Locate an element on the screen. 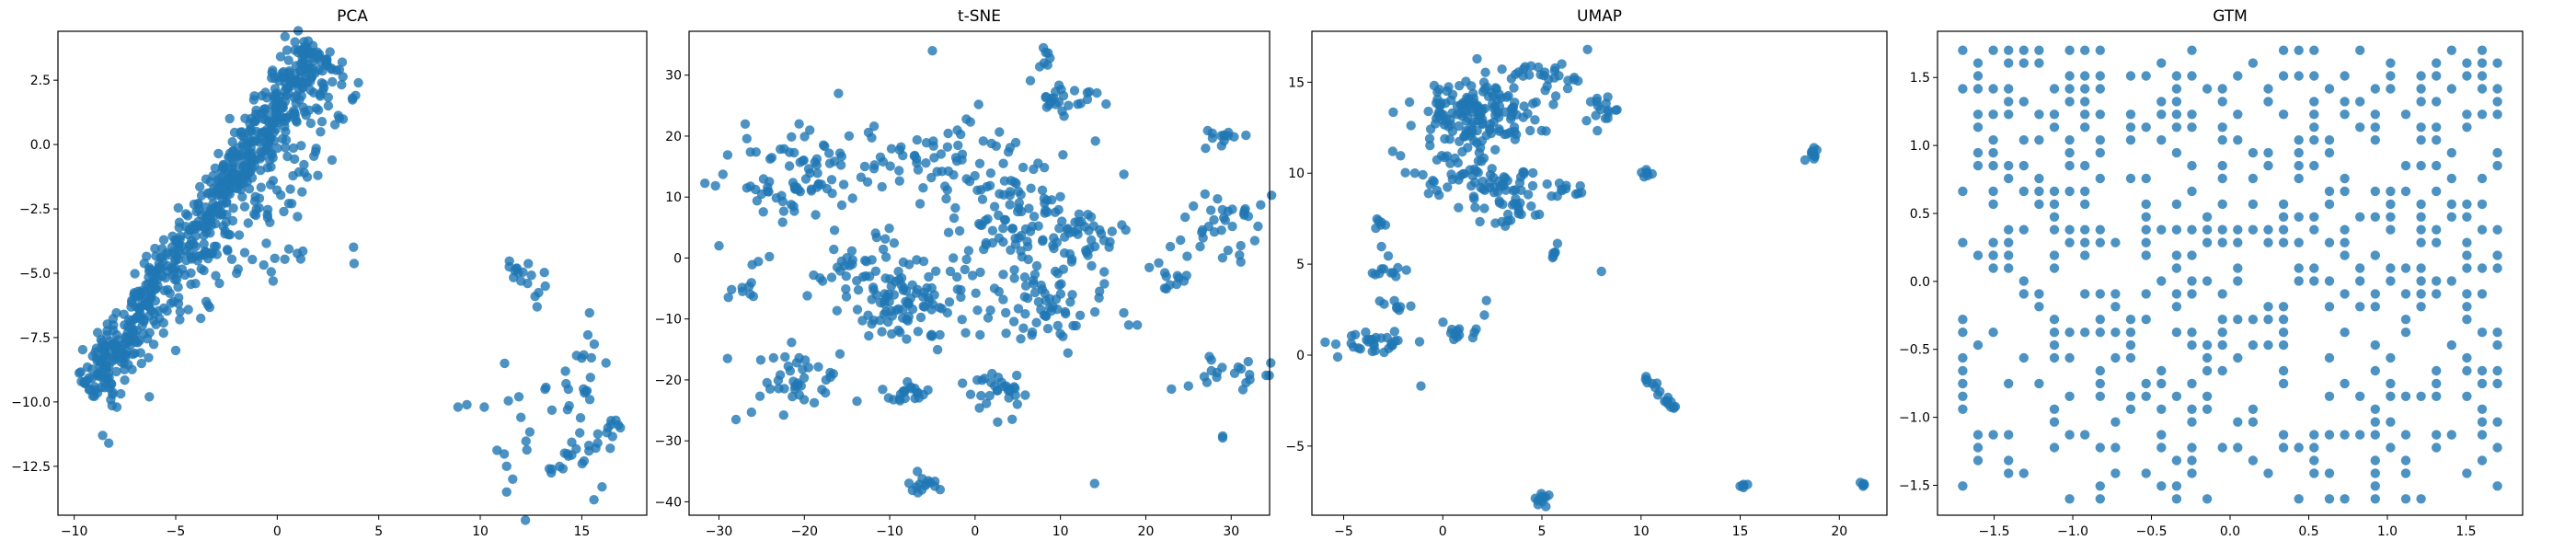  umap-y-tick-label: 5 is located at coordinates (1300, 265).